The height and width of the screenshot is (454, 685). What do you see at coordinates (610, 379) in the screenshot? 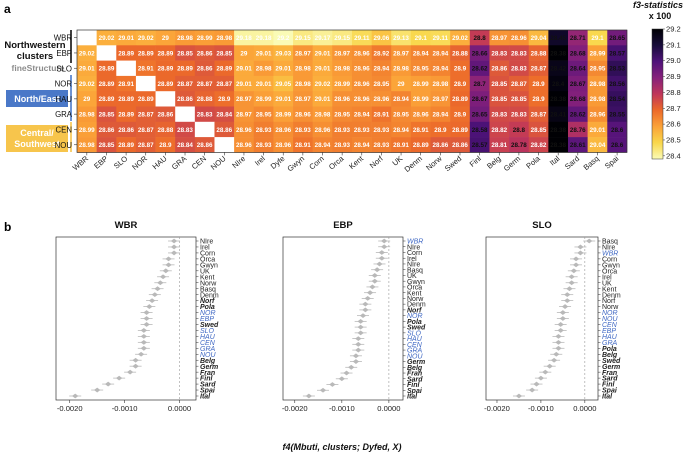
I see `f4-label: Sard` at bounding box center [610, 379].